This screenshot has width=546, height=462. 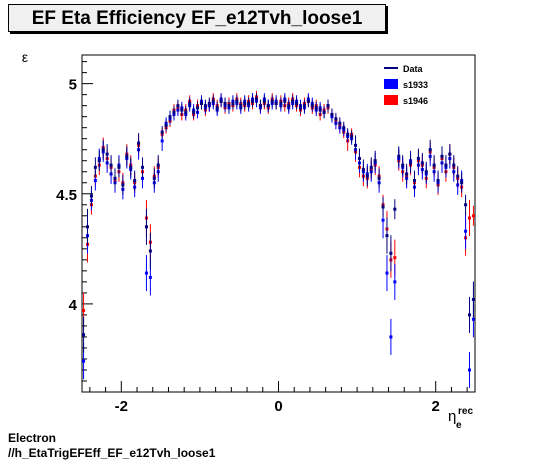 I want to click on legend-label: Data, so click(x=413, y=69).